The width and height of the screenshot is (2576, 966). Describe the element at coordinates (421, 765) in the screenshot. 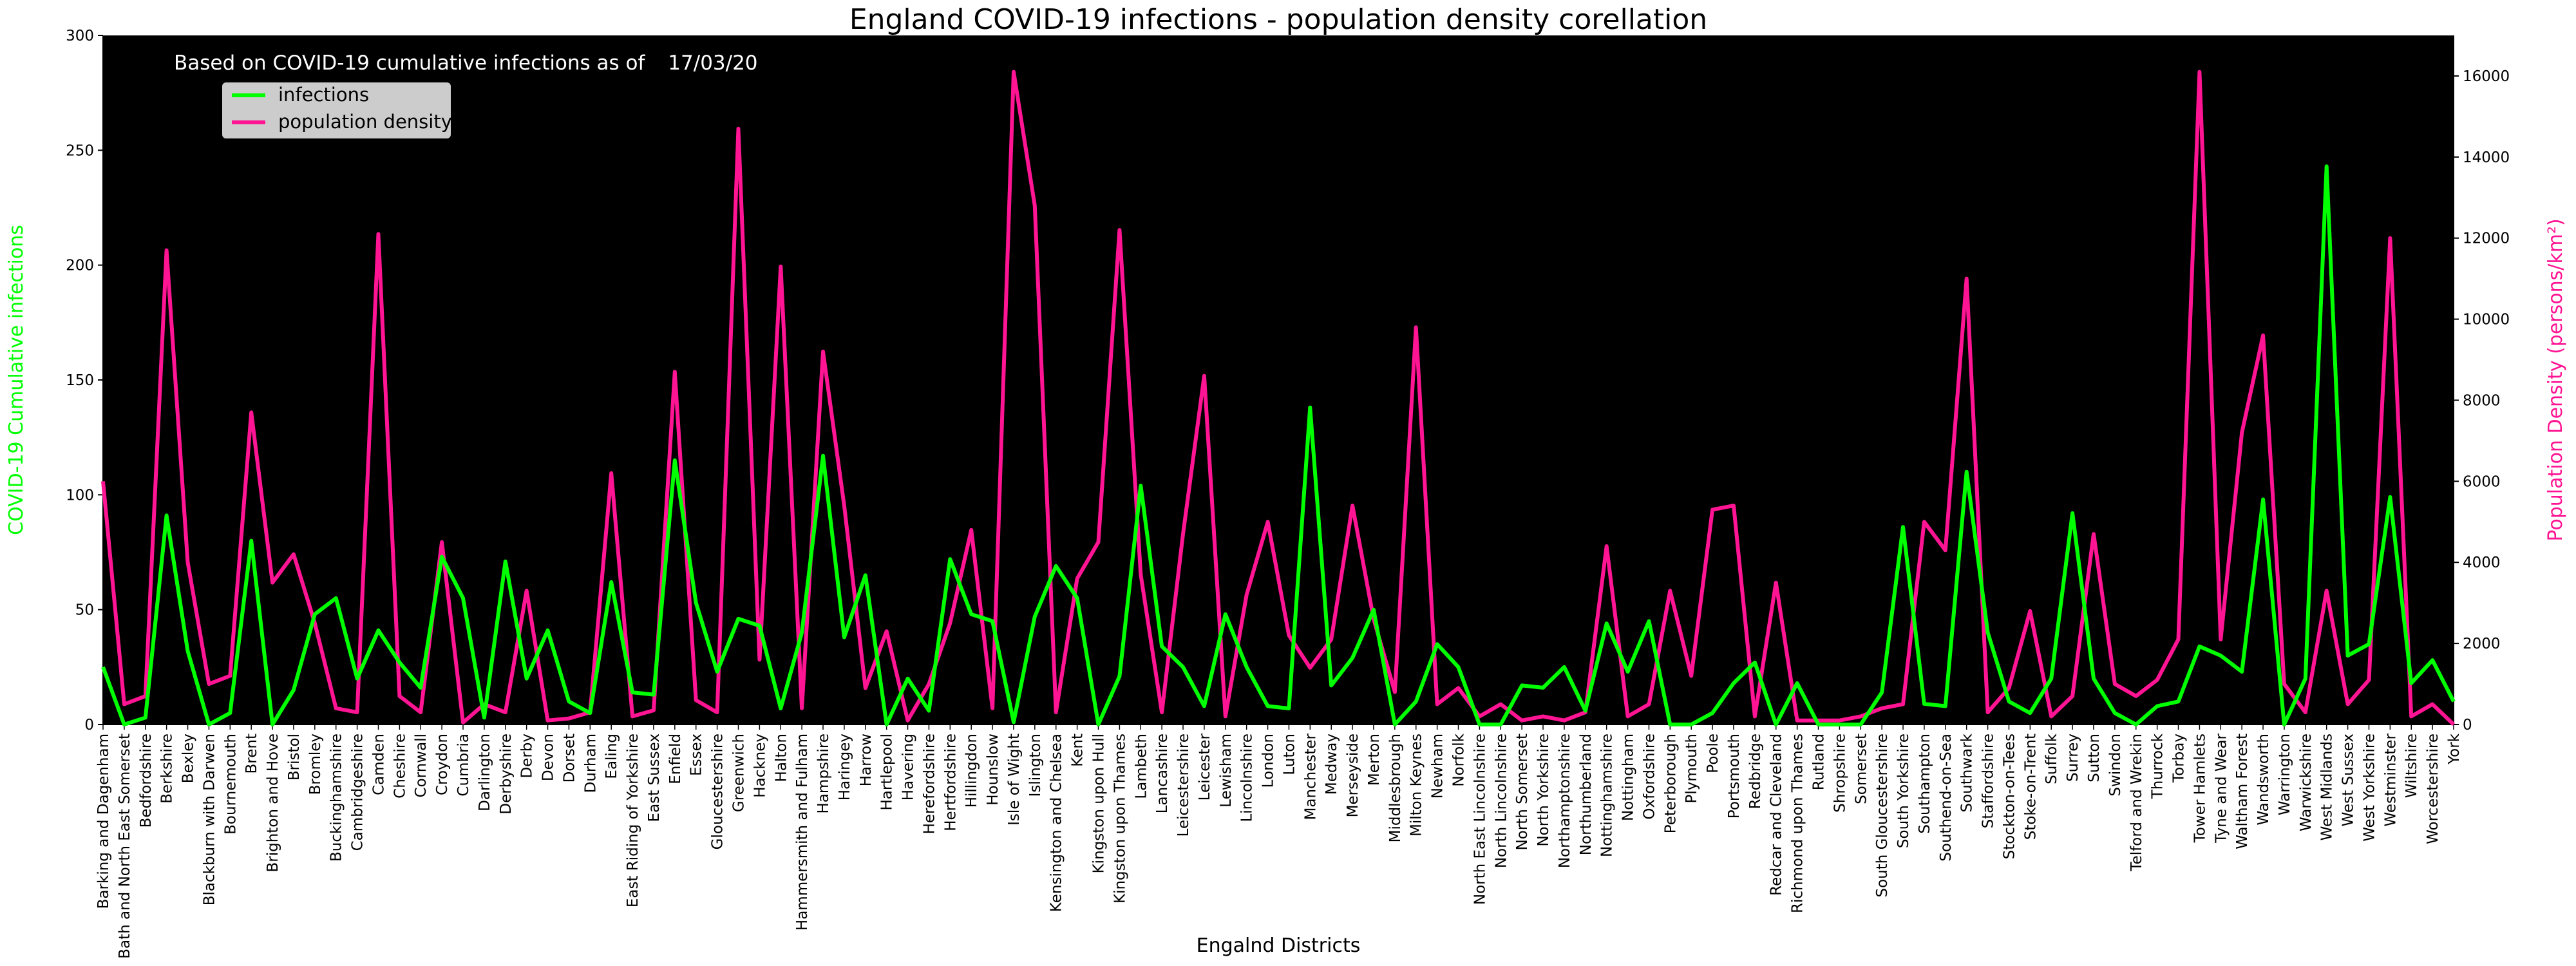

I see `x-axis-tick-label: Cornwall` at that location.